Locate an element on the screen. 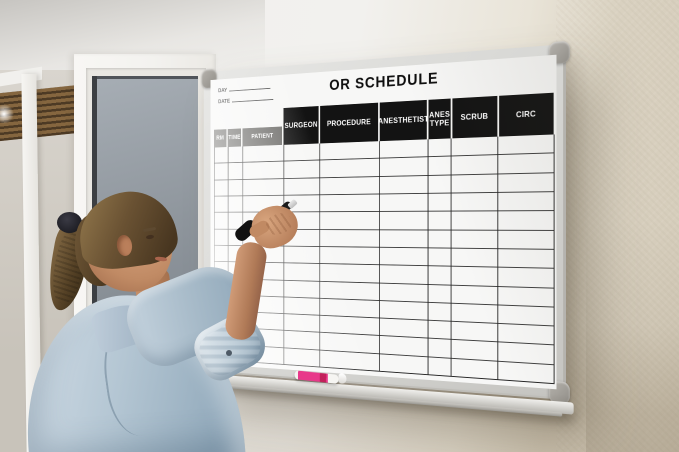 The image size is (679, 452). cuff-button is located at coordinates (229, 353).